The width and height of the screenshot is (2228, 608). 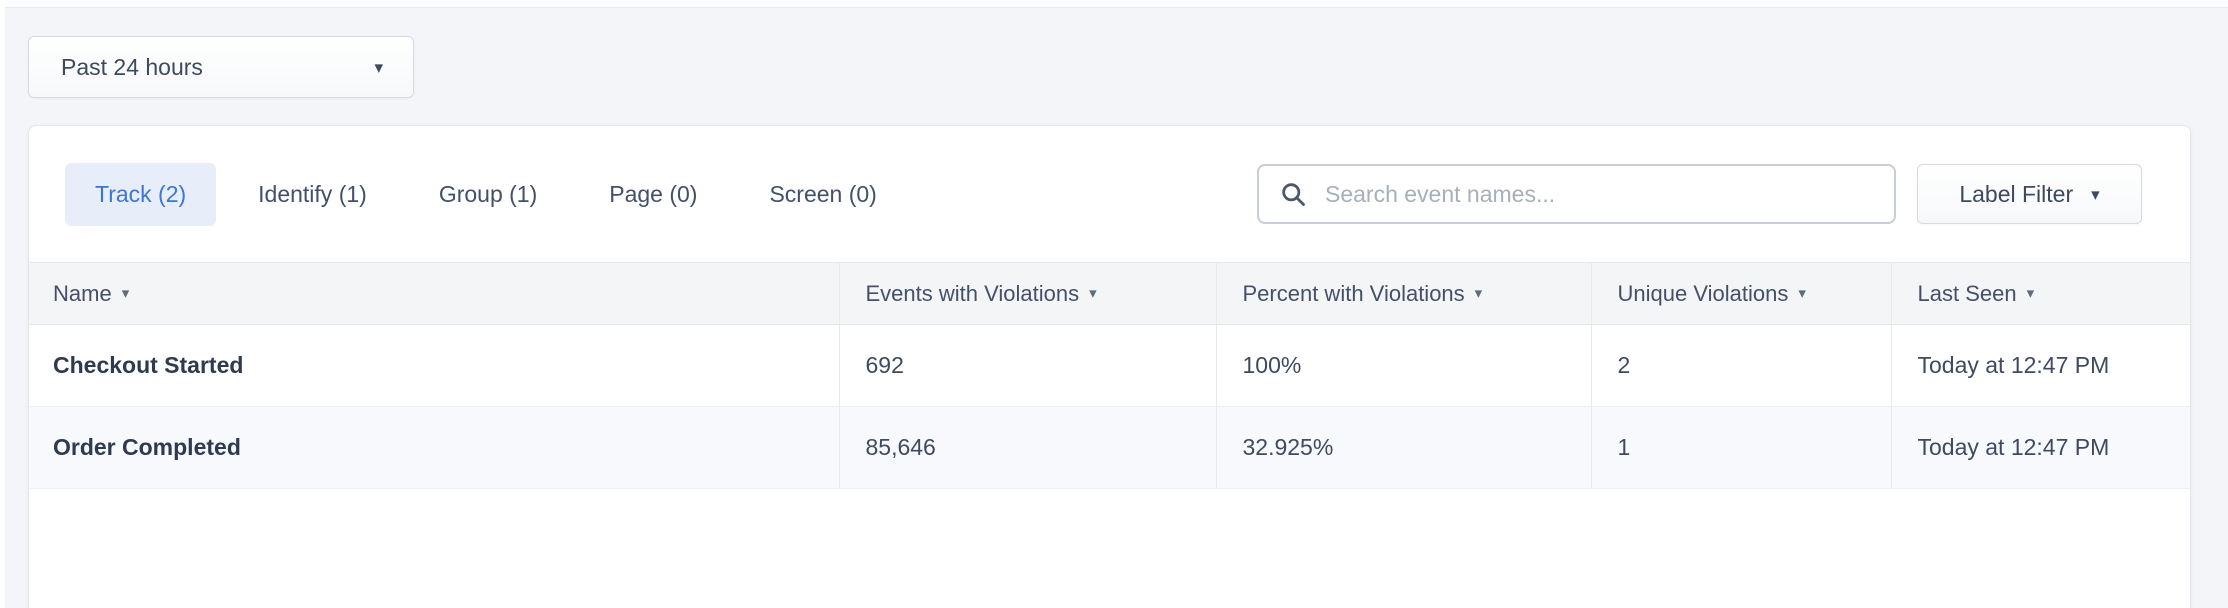 I want to click on column-header-label: Unique Violations, so click(x=1703, y=293).